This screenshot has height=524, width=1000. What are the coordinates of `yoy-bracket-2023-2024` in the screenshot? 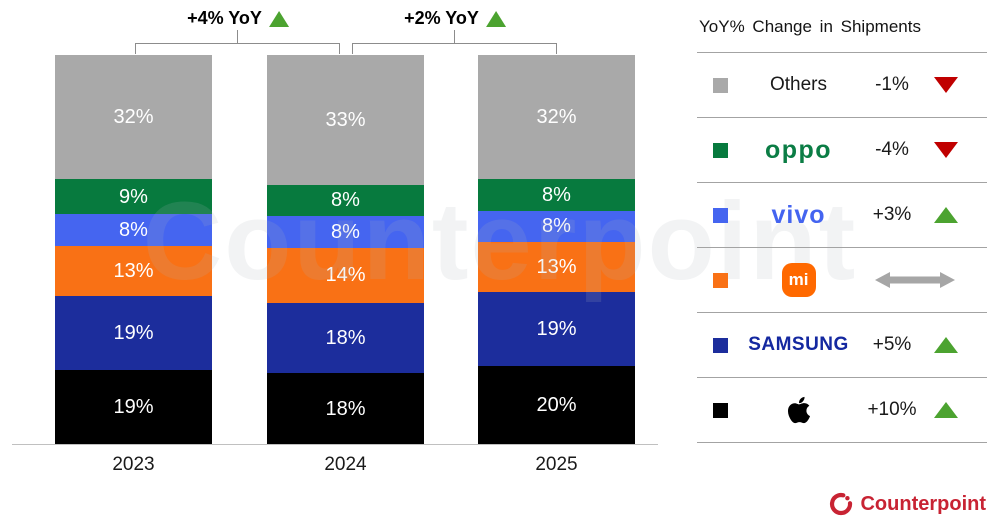 It's located at (237, 48).